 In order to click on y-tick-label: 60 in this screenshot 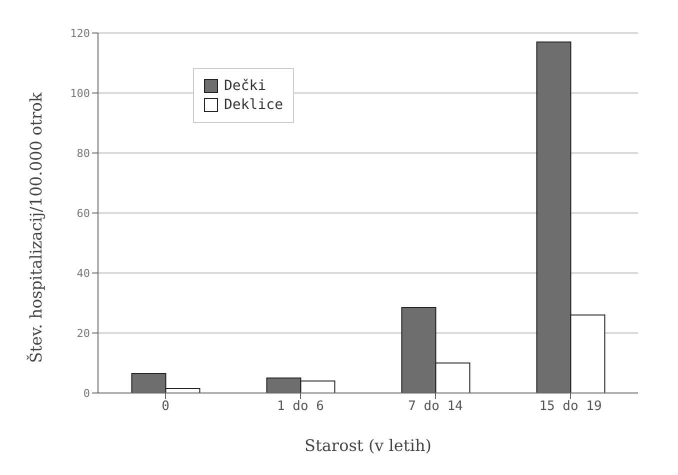, I will do `click(83, 213)`.